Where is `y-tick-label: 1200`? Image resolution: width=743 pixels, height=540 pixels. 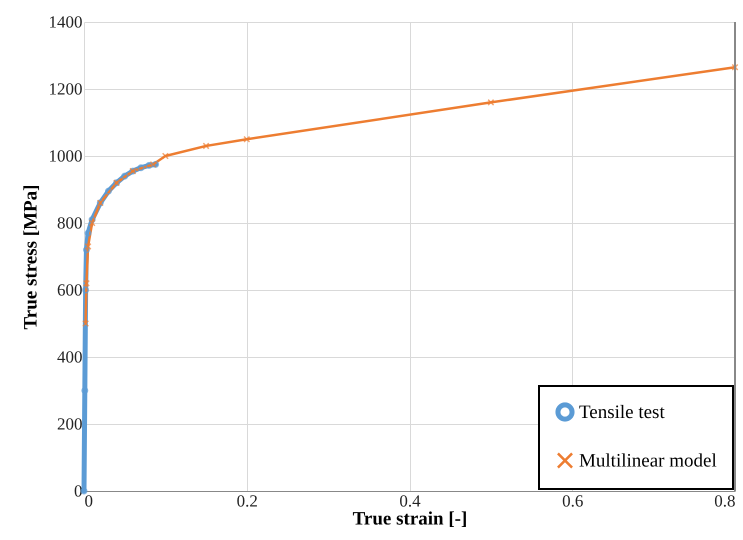
y-tick-label: 1200 is located at coordinates (65, 89).